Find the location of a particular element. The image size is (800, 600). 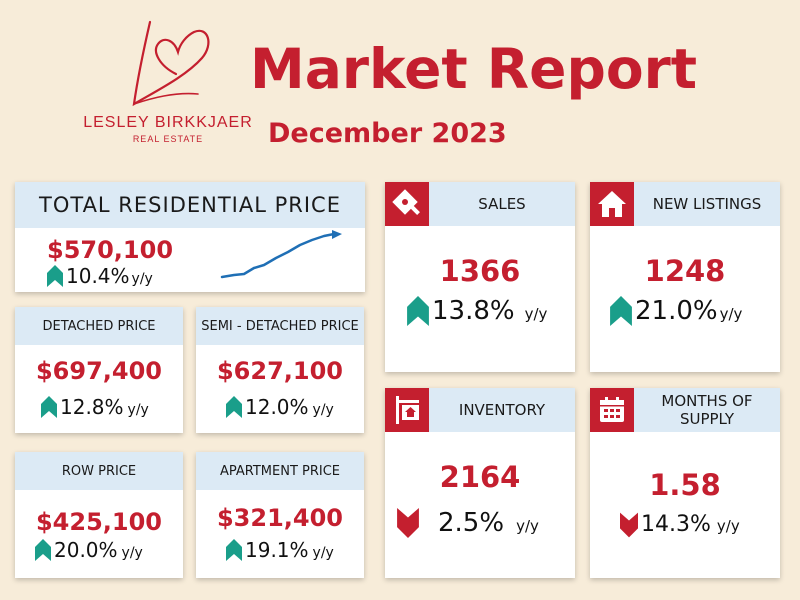

card-label: SEMI - DETACHED PRICE is located at coordinates (280, 326).